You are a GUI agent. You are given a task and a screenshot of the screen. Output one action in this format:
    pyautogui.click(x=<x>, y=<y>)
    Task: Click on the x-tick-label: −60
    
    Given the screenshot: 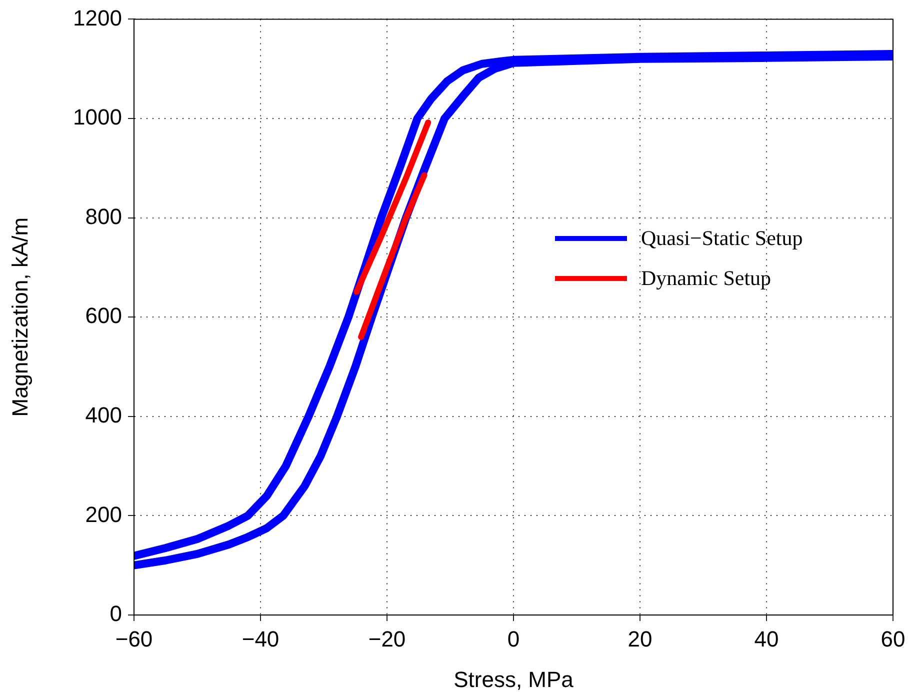 What is the action you would take?
    pyautogui.click(x=134, y=639)
    